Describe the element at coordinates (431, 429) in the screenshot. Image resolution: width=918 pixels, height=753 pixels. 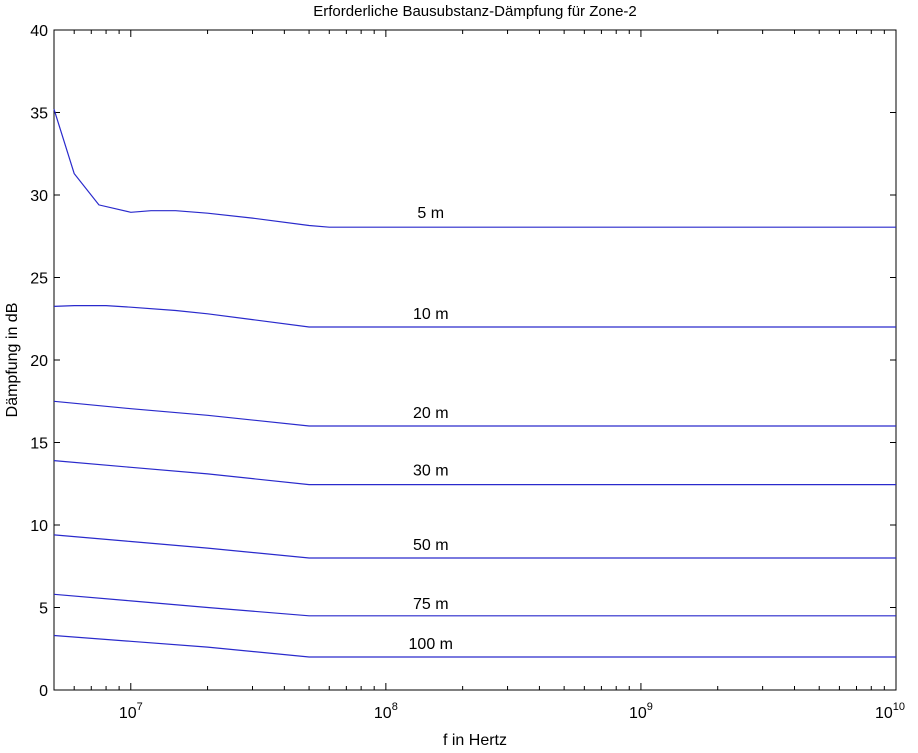
I see `series-labels: 5 m 10 m 20 m 30 m 50 m 75 m 100 m` at that location.